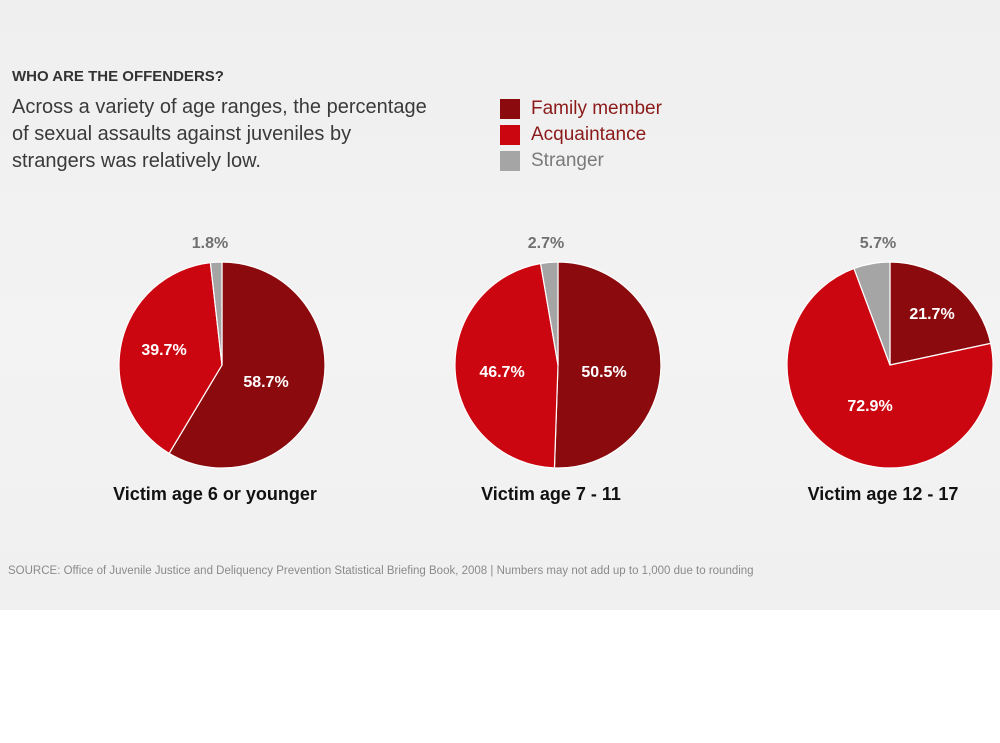 The image size is (1000, 743). Describe the element at coordinates (546, 243) in the screenshot. I see `pie-2-label-stranger: 2.7%` at that location.